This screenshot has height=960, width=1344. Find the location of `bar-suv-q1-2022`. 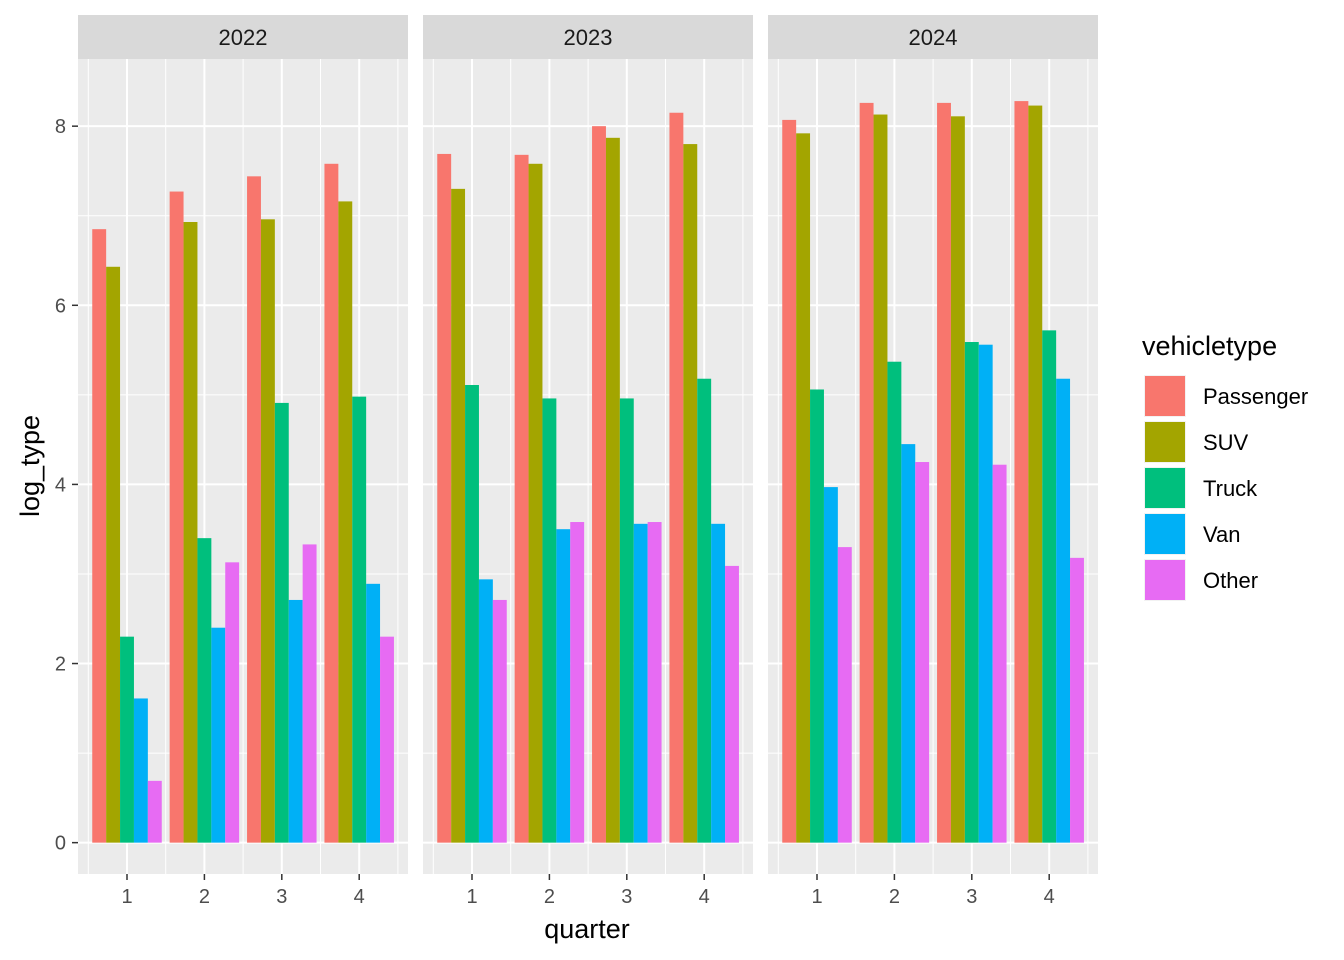

bar-suv-q1-2022 is located at coordinates (113, 554).